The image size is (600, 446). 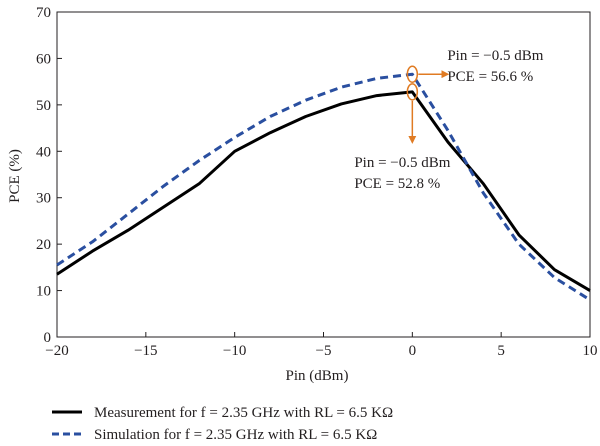 I want to click on x-tick-label: 5, so click(x=501, y=351).